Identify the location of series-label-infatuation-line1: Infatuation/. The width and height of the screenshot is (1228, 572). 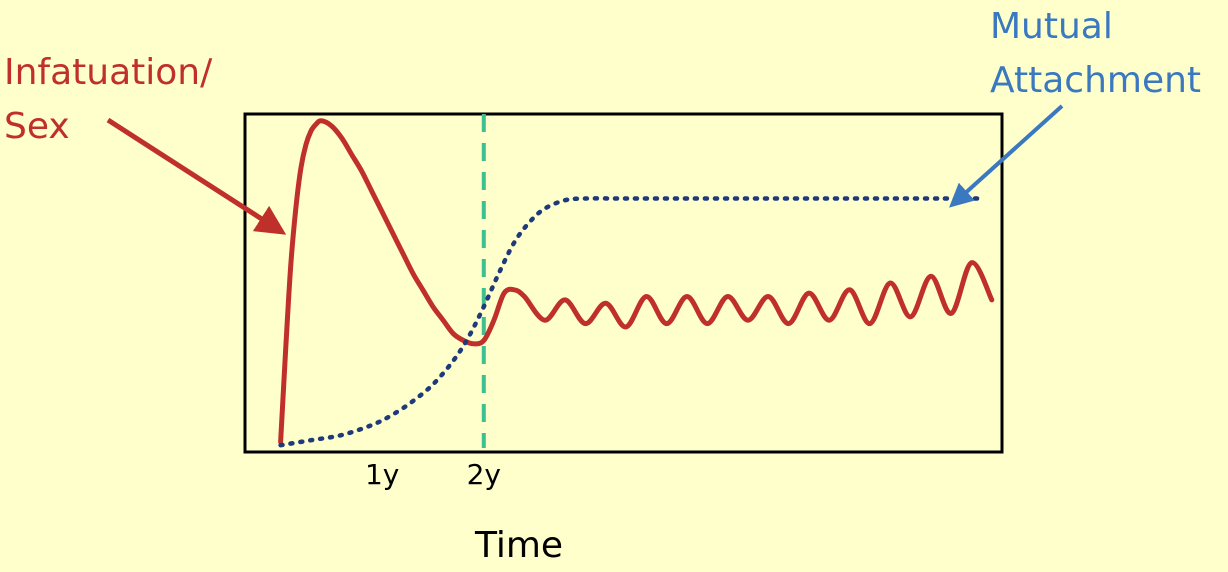
(108, 72).